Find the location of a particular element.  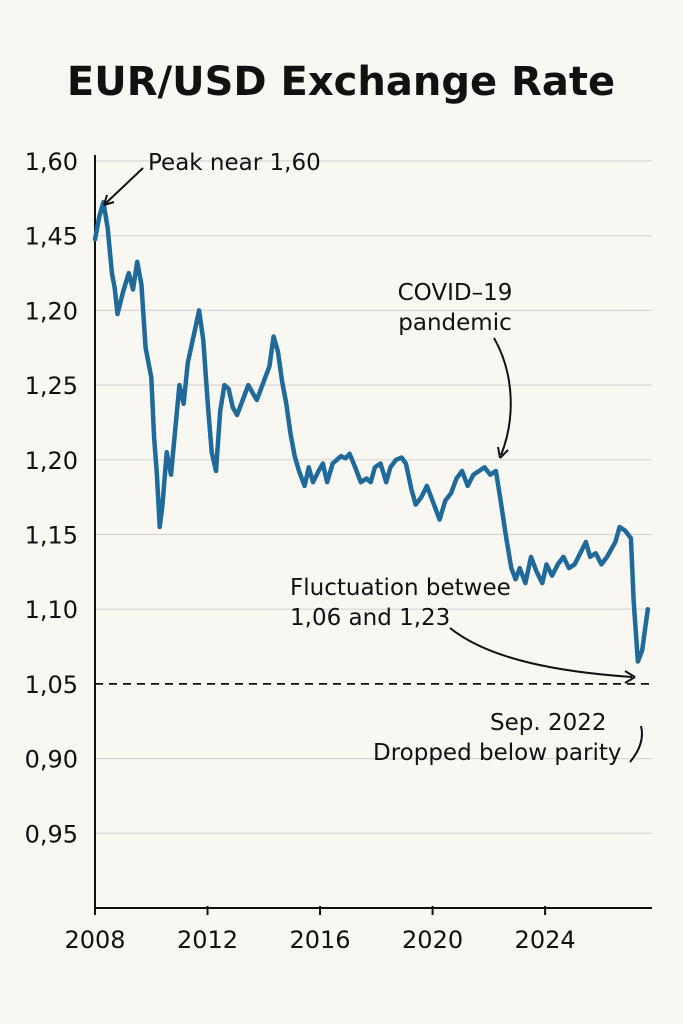

x-tick-label: 2012 is located at coordinates (207, 940).